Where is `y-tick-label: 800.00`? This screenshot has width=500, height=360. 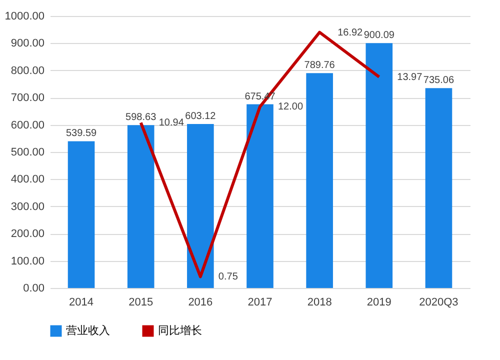
y-tick-label: 800.00 is located at coordinates (27, 70).